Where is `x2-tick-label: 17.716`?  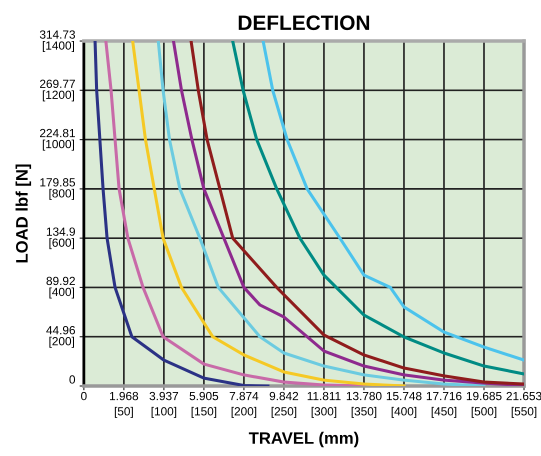 x2-tick-label: 17.716 is located at coordinates (444, 396).